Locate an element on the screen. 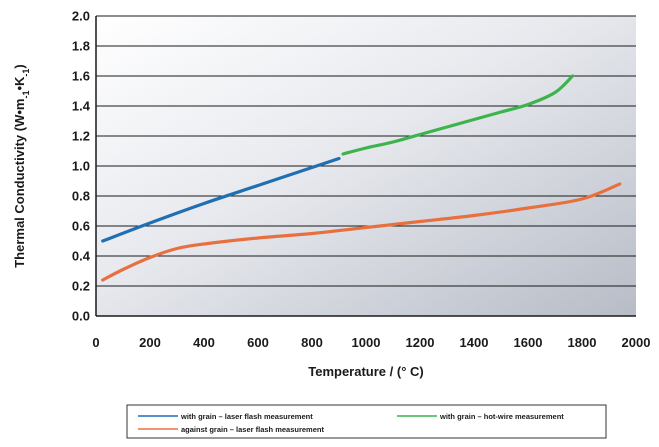 This screenshot has height=447, width=659. y-tick-label: 1.6 is located at coordinates (81, 76).